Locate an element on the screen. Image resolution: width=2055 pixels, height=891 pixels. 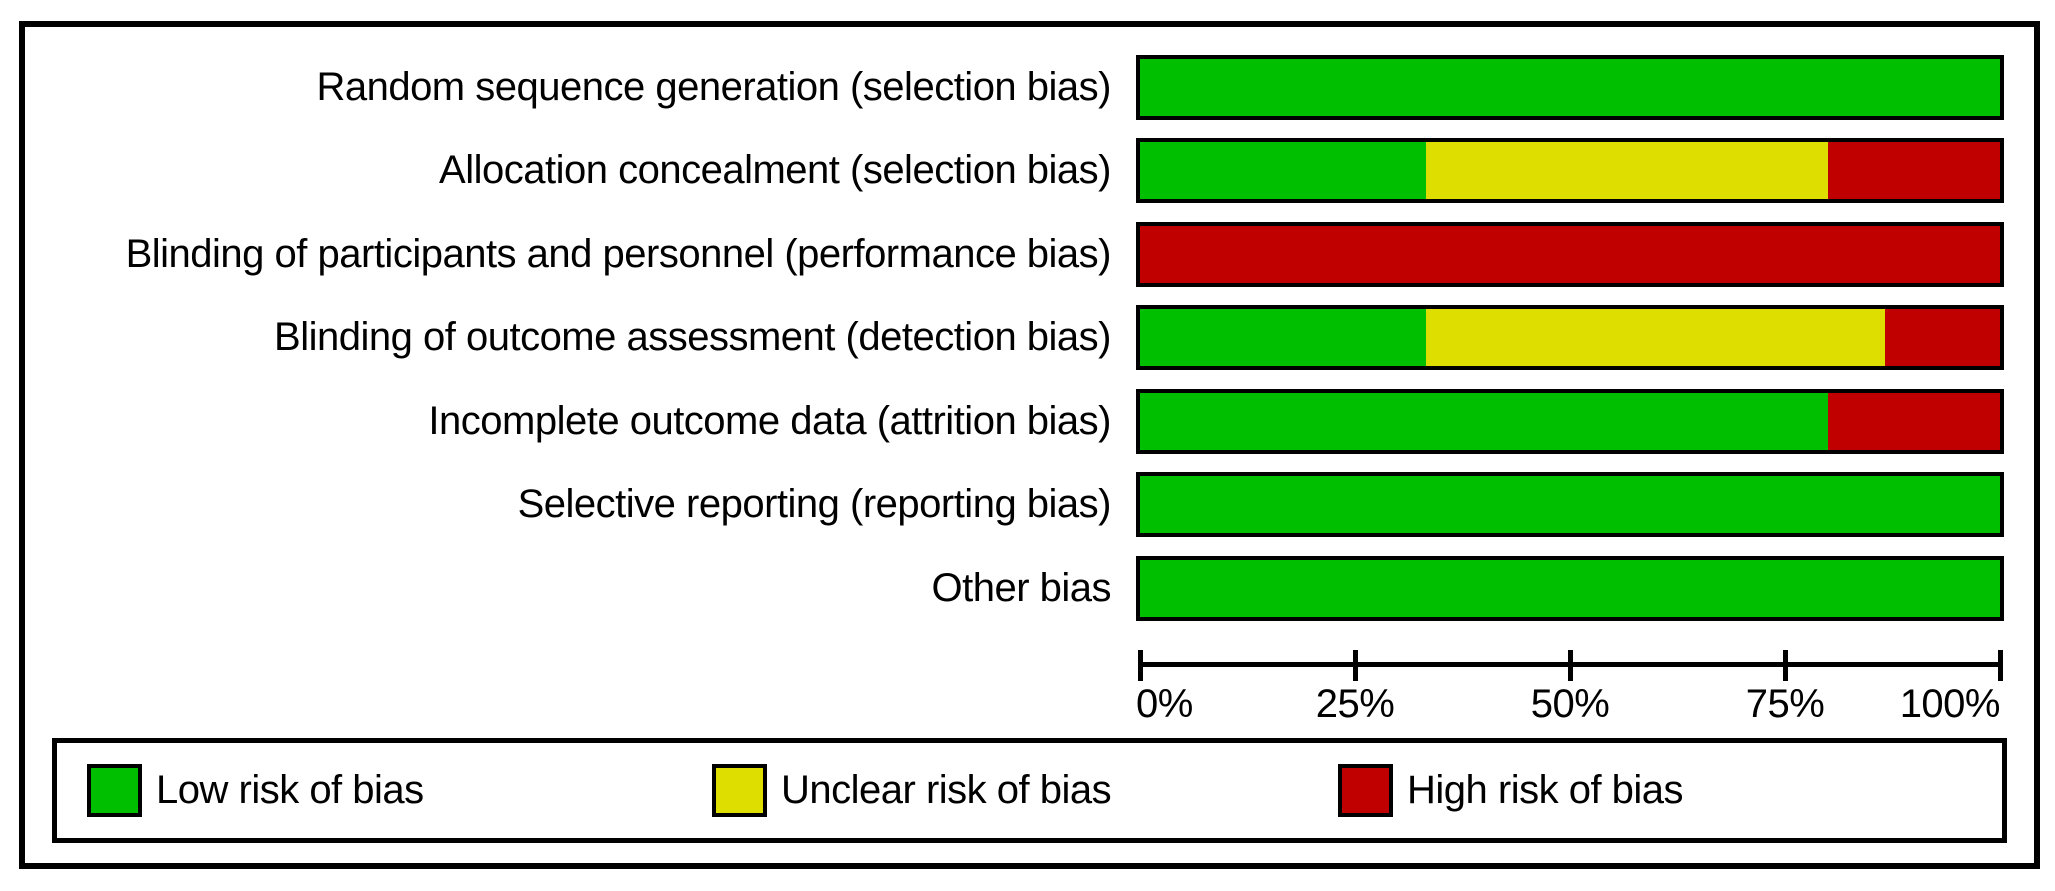
legend-swatch-unclear is located at coordinates (739, 790).